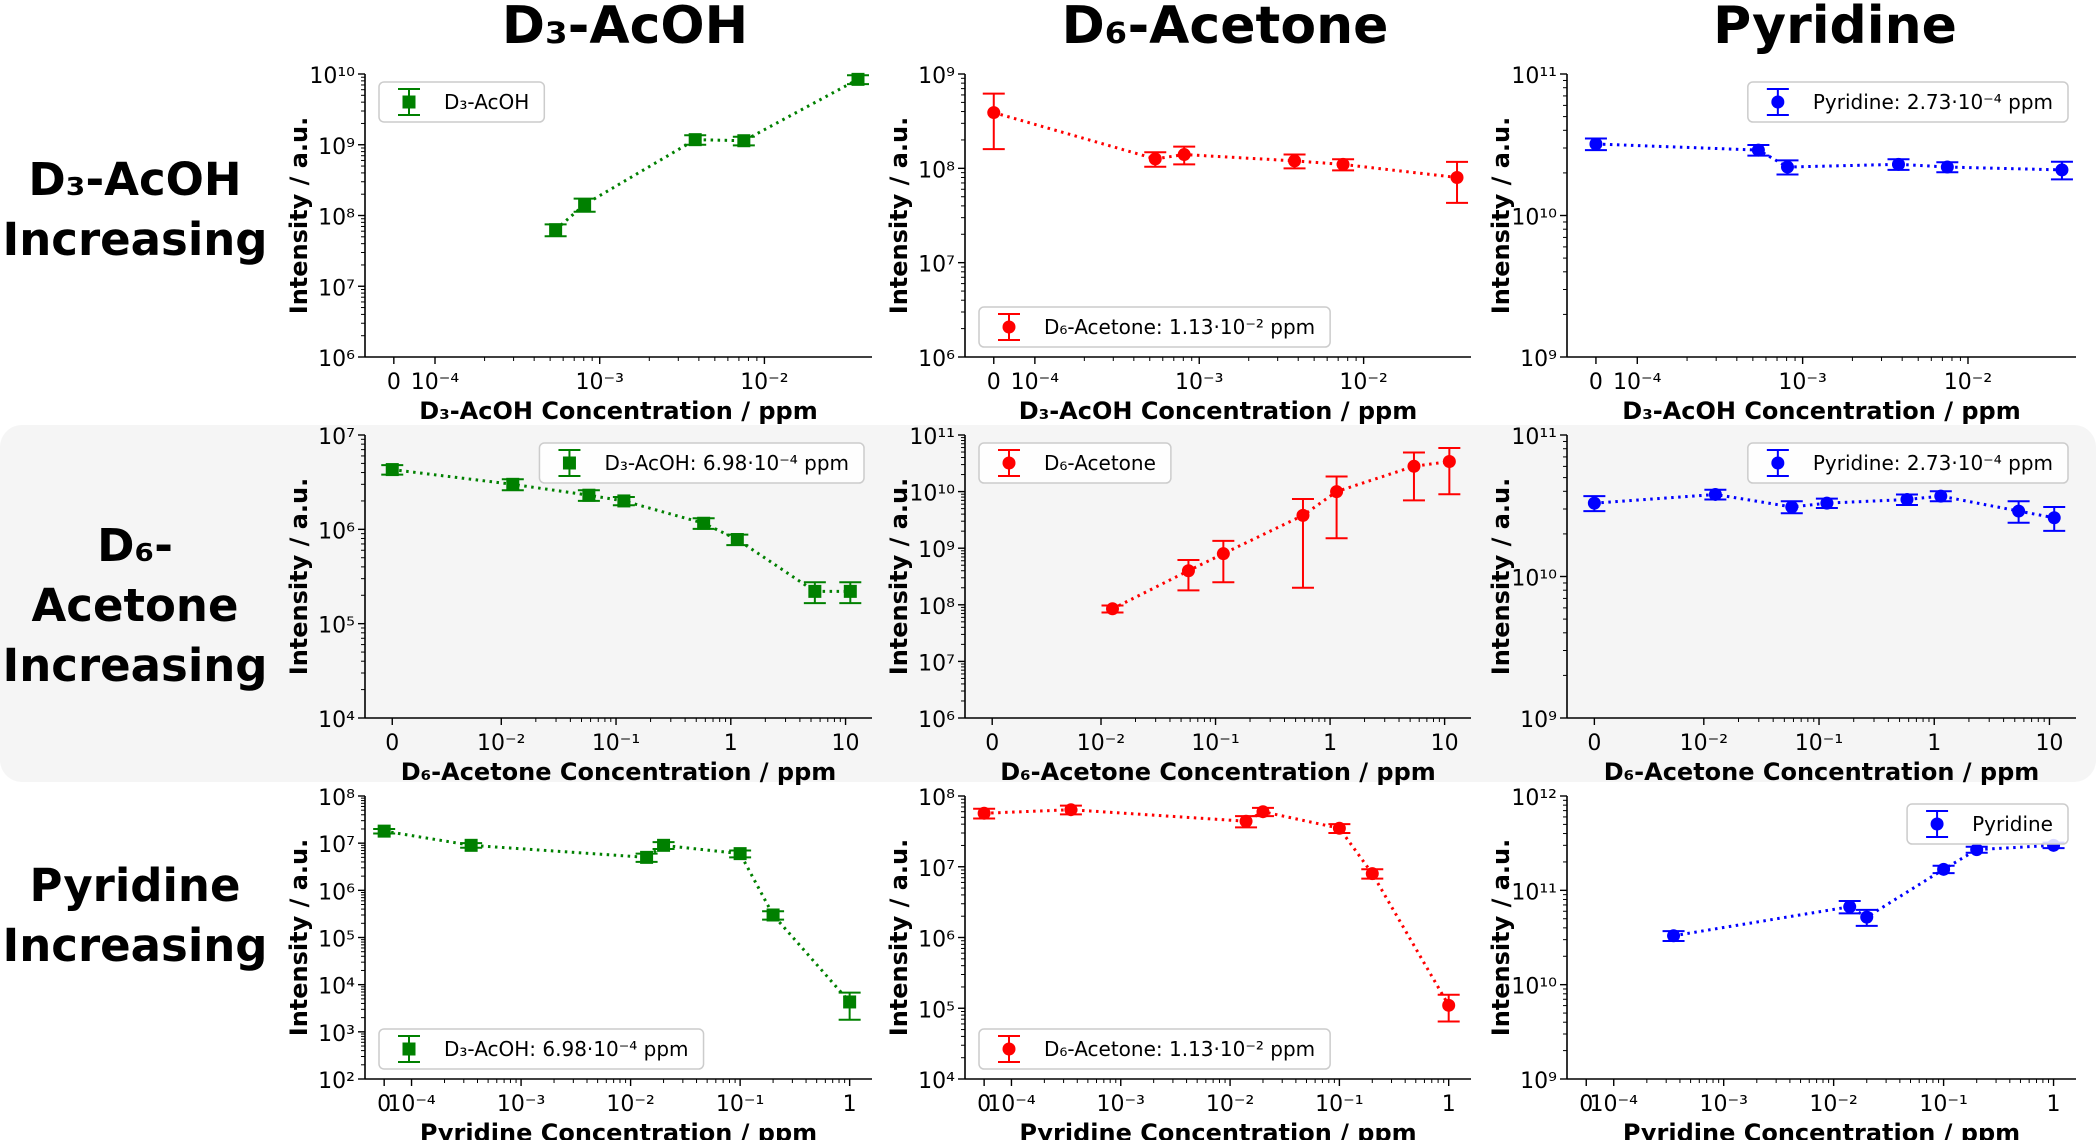  What do you see at coordinates (1075, 463) in the screenshot?
I see `legend: D₆-Acetone` at bounding box center [1075, 463].